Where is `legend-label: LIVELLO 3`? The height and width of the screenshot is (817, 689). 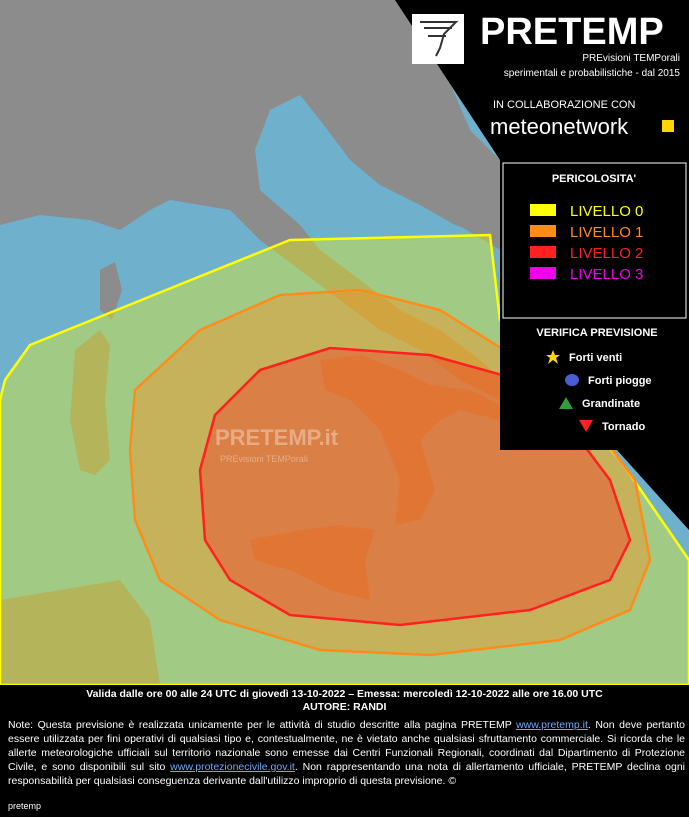
legend-label: LIVELLO 3 is located at coordinates (606, 274).